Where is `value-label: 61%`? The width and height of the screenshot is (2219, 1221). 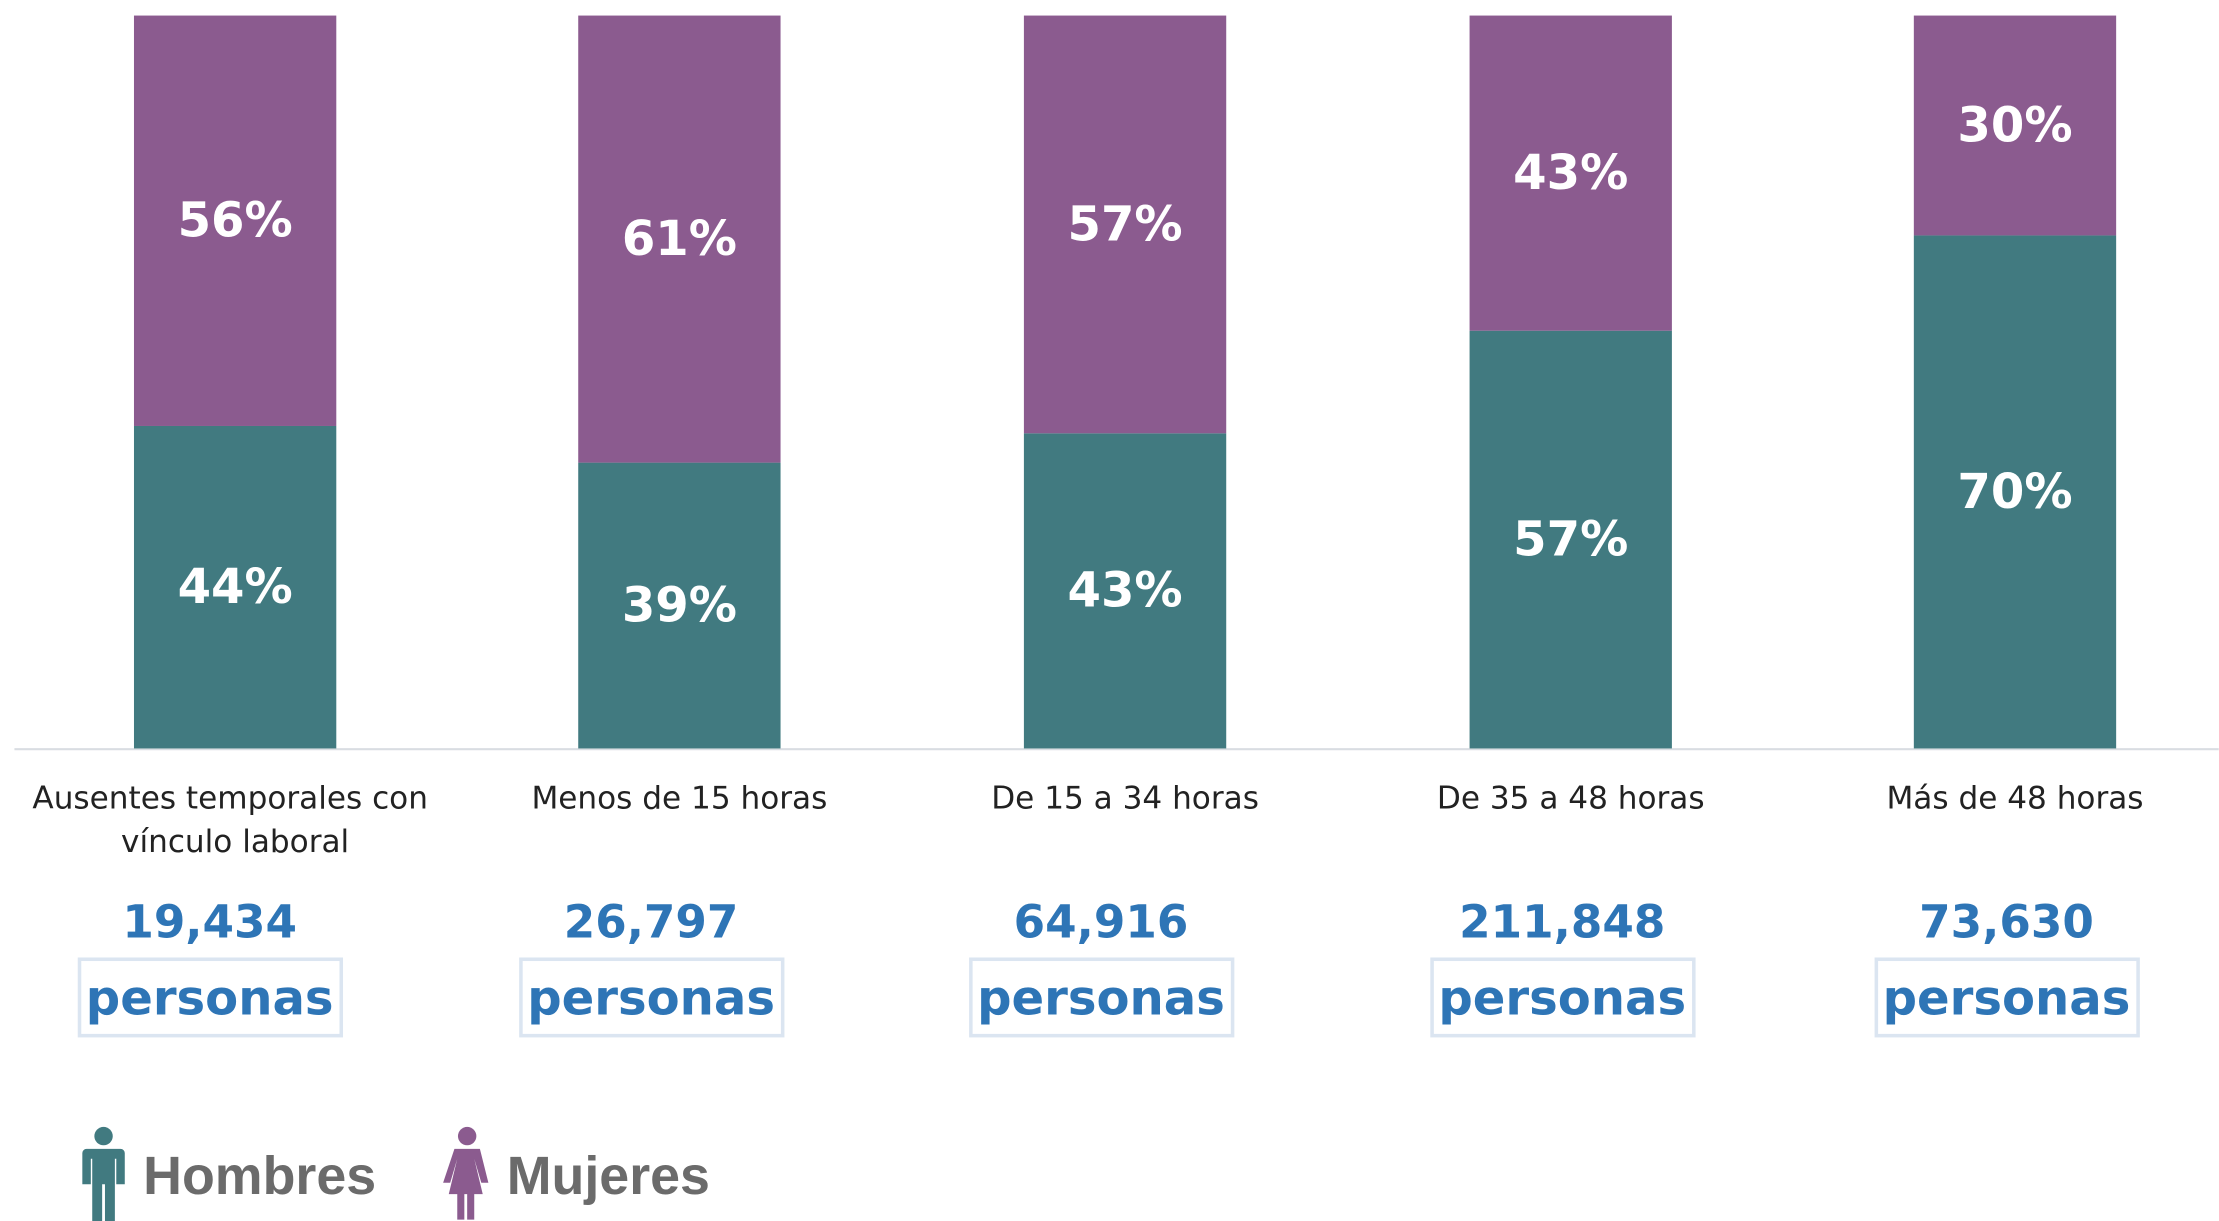 value-label: 61% is located at coordinates (679, 239).